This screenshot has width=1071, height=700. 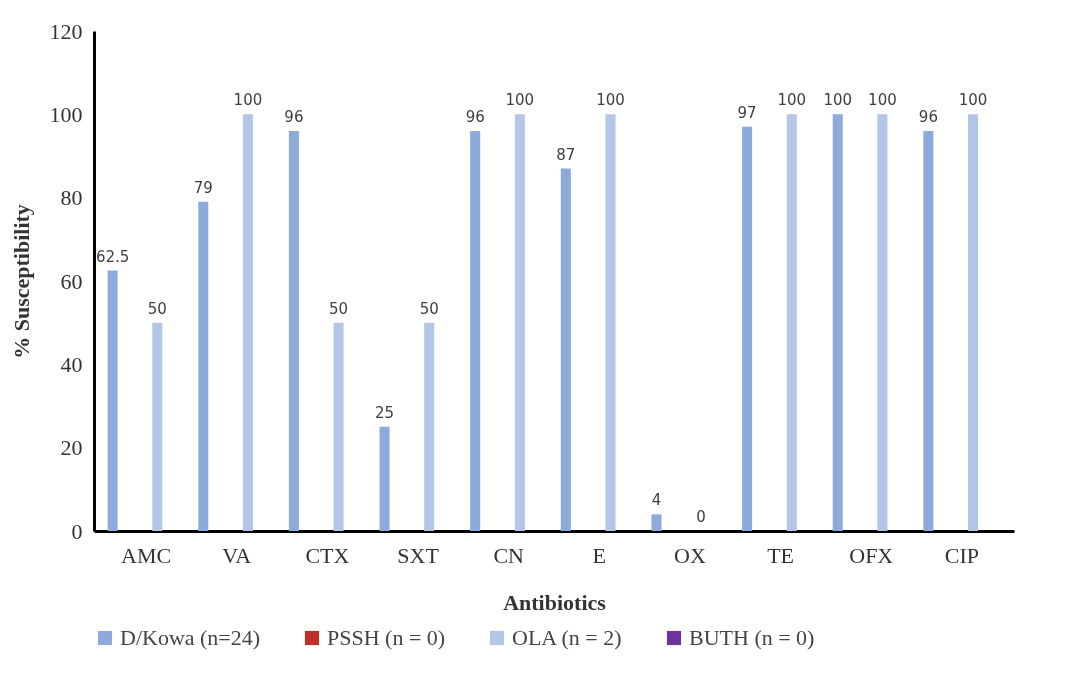 What do you see at coordinates (66, 114) in the screenshot?
I see `y-tick-label: 100` at bounding box center [66, 114].